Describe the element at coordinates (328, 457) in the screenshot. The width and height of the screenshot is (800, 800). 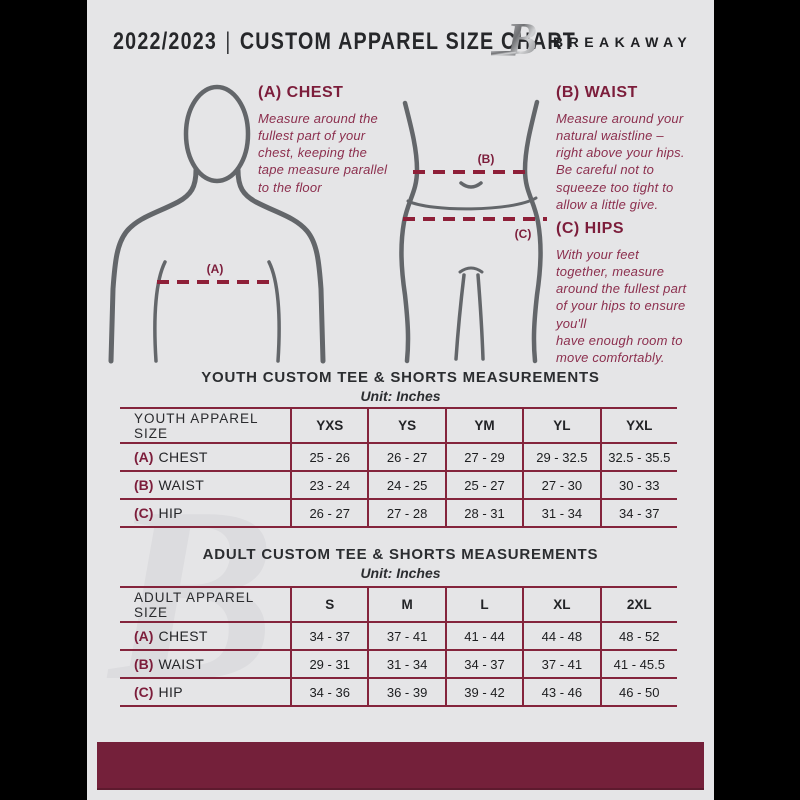
I see `table-cell: 25 - 26` at that location.